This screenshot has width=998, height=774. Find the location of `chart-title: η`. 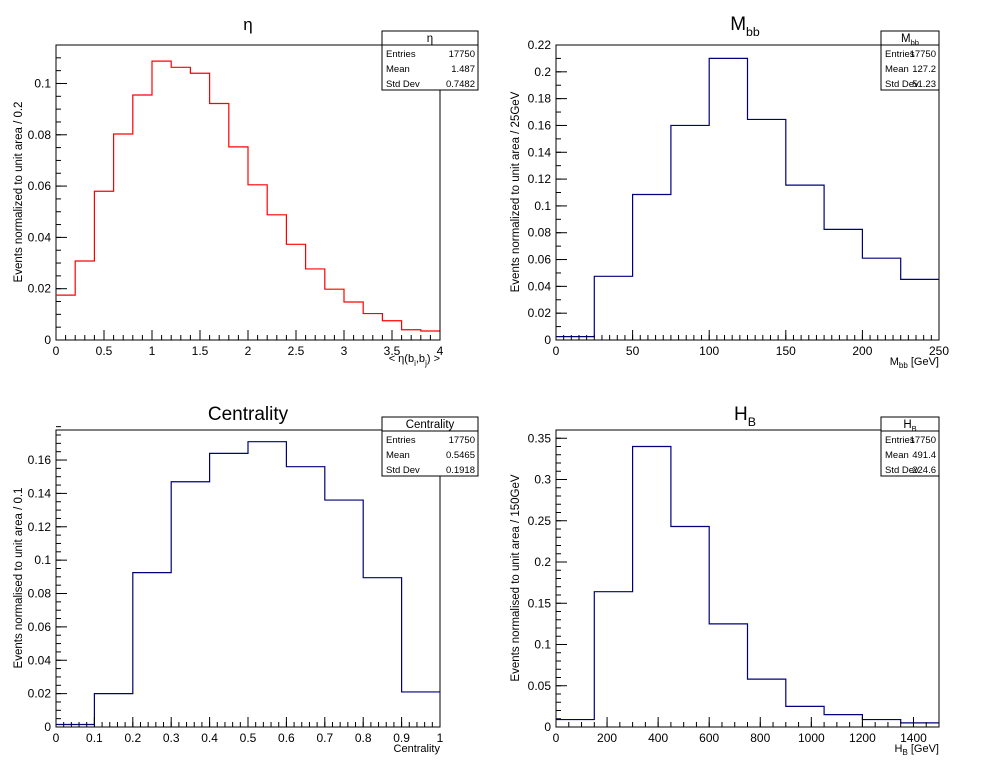

chart-title: η is located at coordinates (247, 24).